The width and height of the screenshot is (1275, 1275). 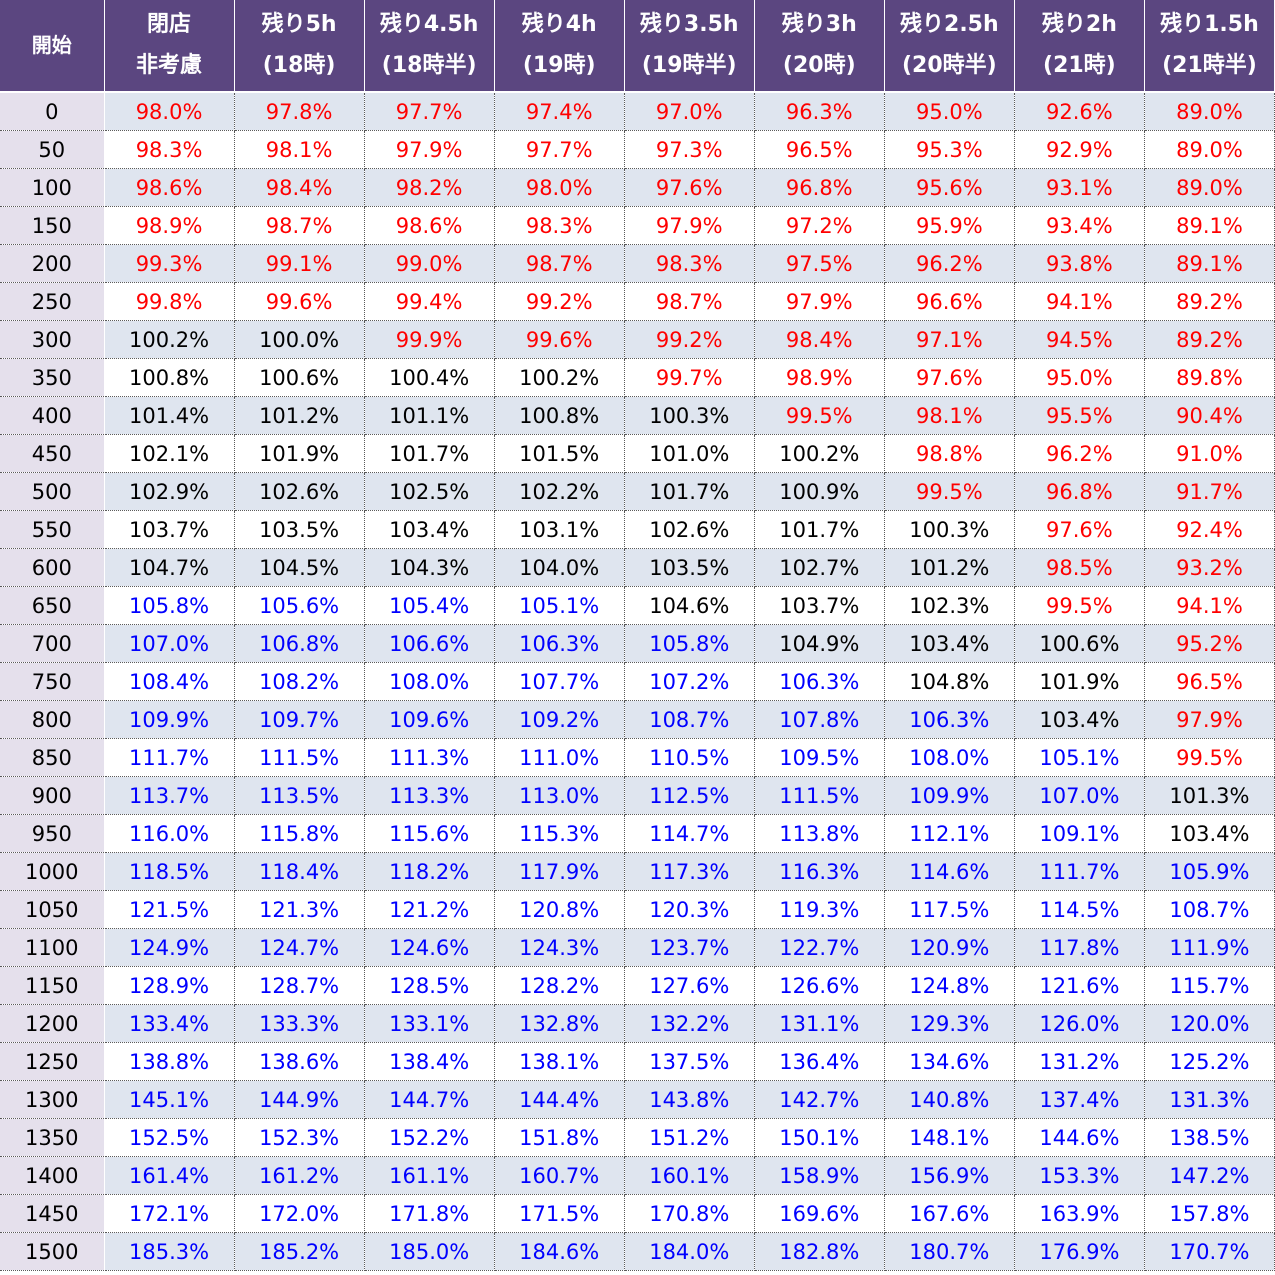 What do you see at coordinates (1209, 415) in the screenshot?
I see `rate-cell: 90.4%` at bounding box center [1209, 415].